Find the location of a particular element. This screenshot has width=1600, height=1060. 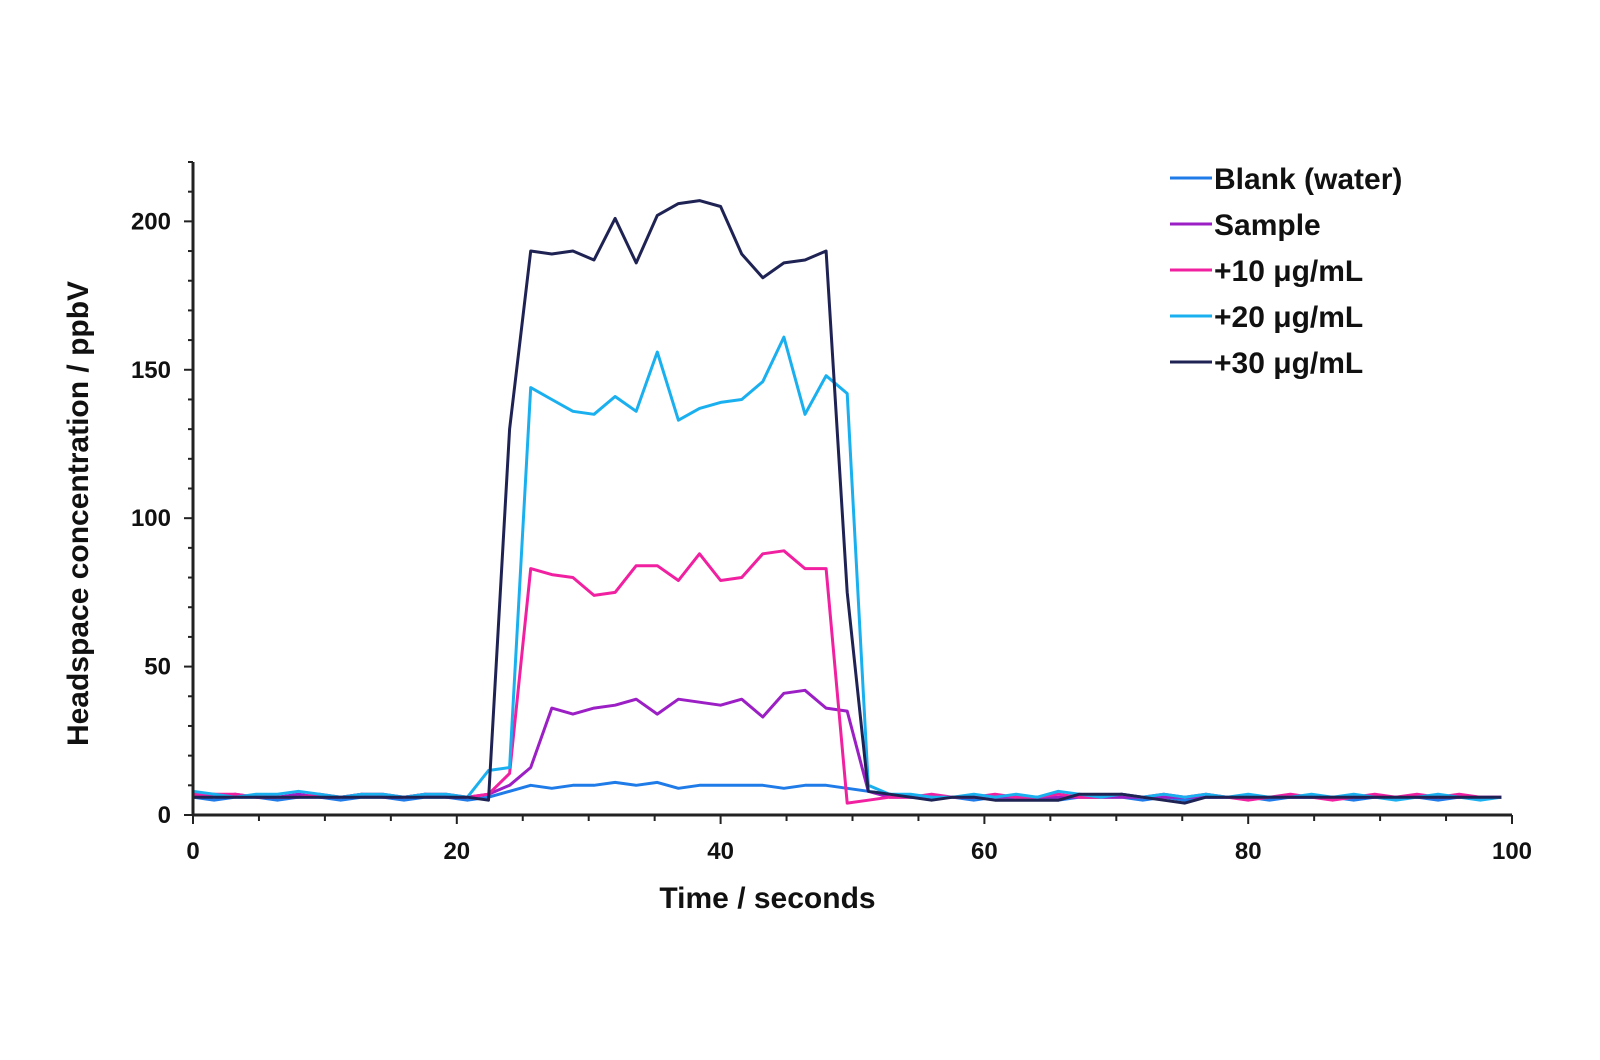

x-axis-ticks: 0 20 40 60 80 100 is located at coordinates (859, 840).